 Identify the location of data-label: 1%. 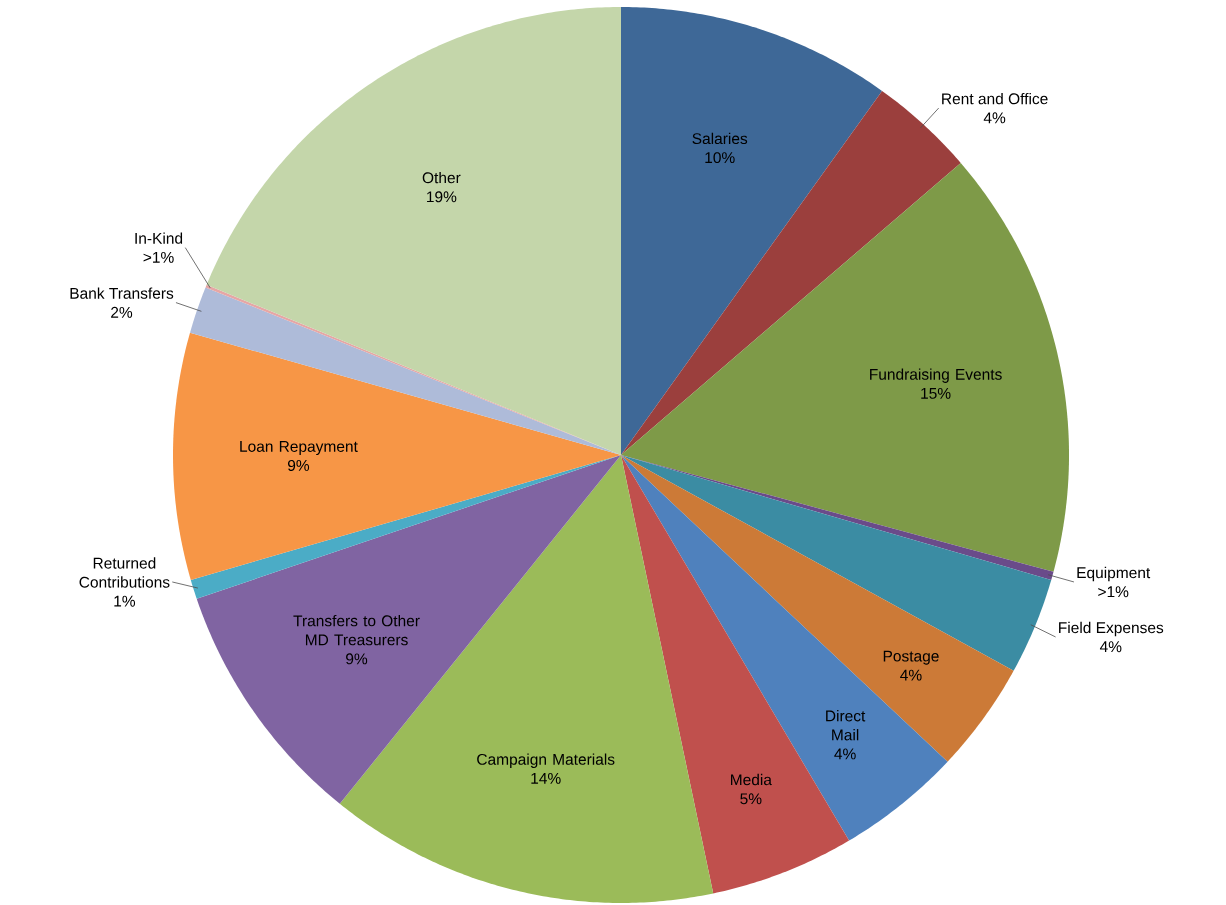
(125, 601).